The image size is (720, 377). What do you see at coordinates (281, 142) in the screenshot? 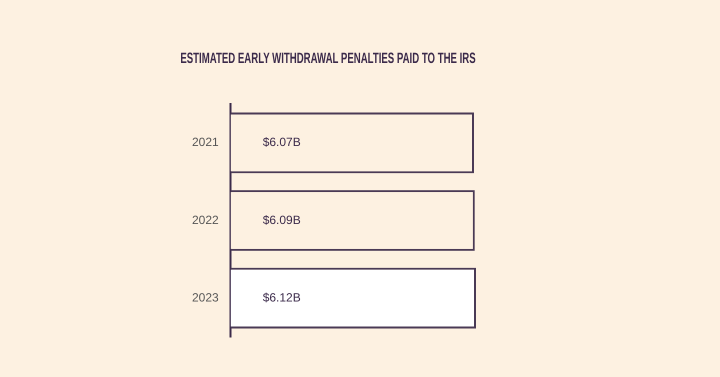
I see `data-label: $6.07B` at bounding box center [281, 142].